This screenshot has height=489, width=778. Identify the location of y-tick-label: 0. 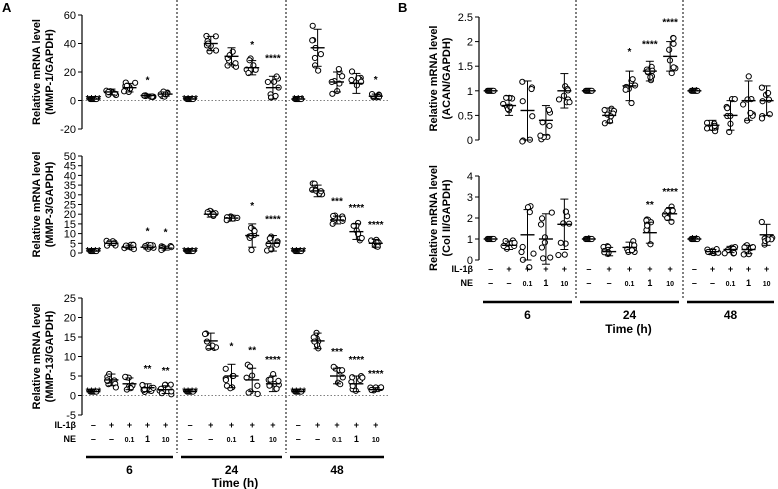
(73, 102).